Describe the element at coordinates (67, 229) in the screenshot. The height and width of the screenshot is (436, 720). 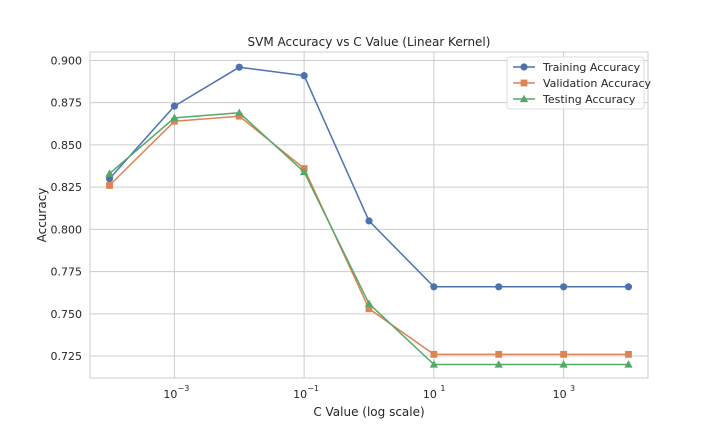
I see `y-tick-label: 0.800` at that location.